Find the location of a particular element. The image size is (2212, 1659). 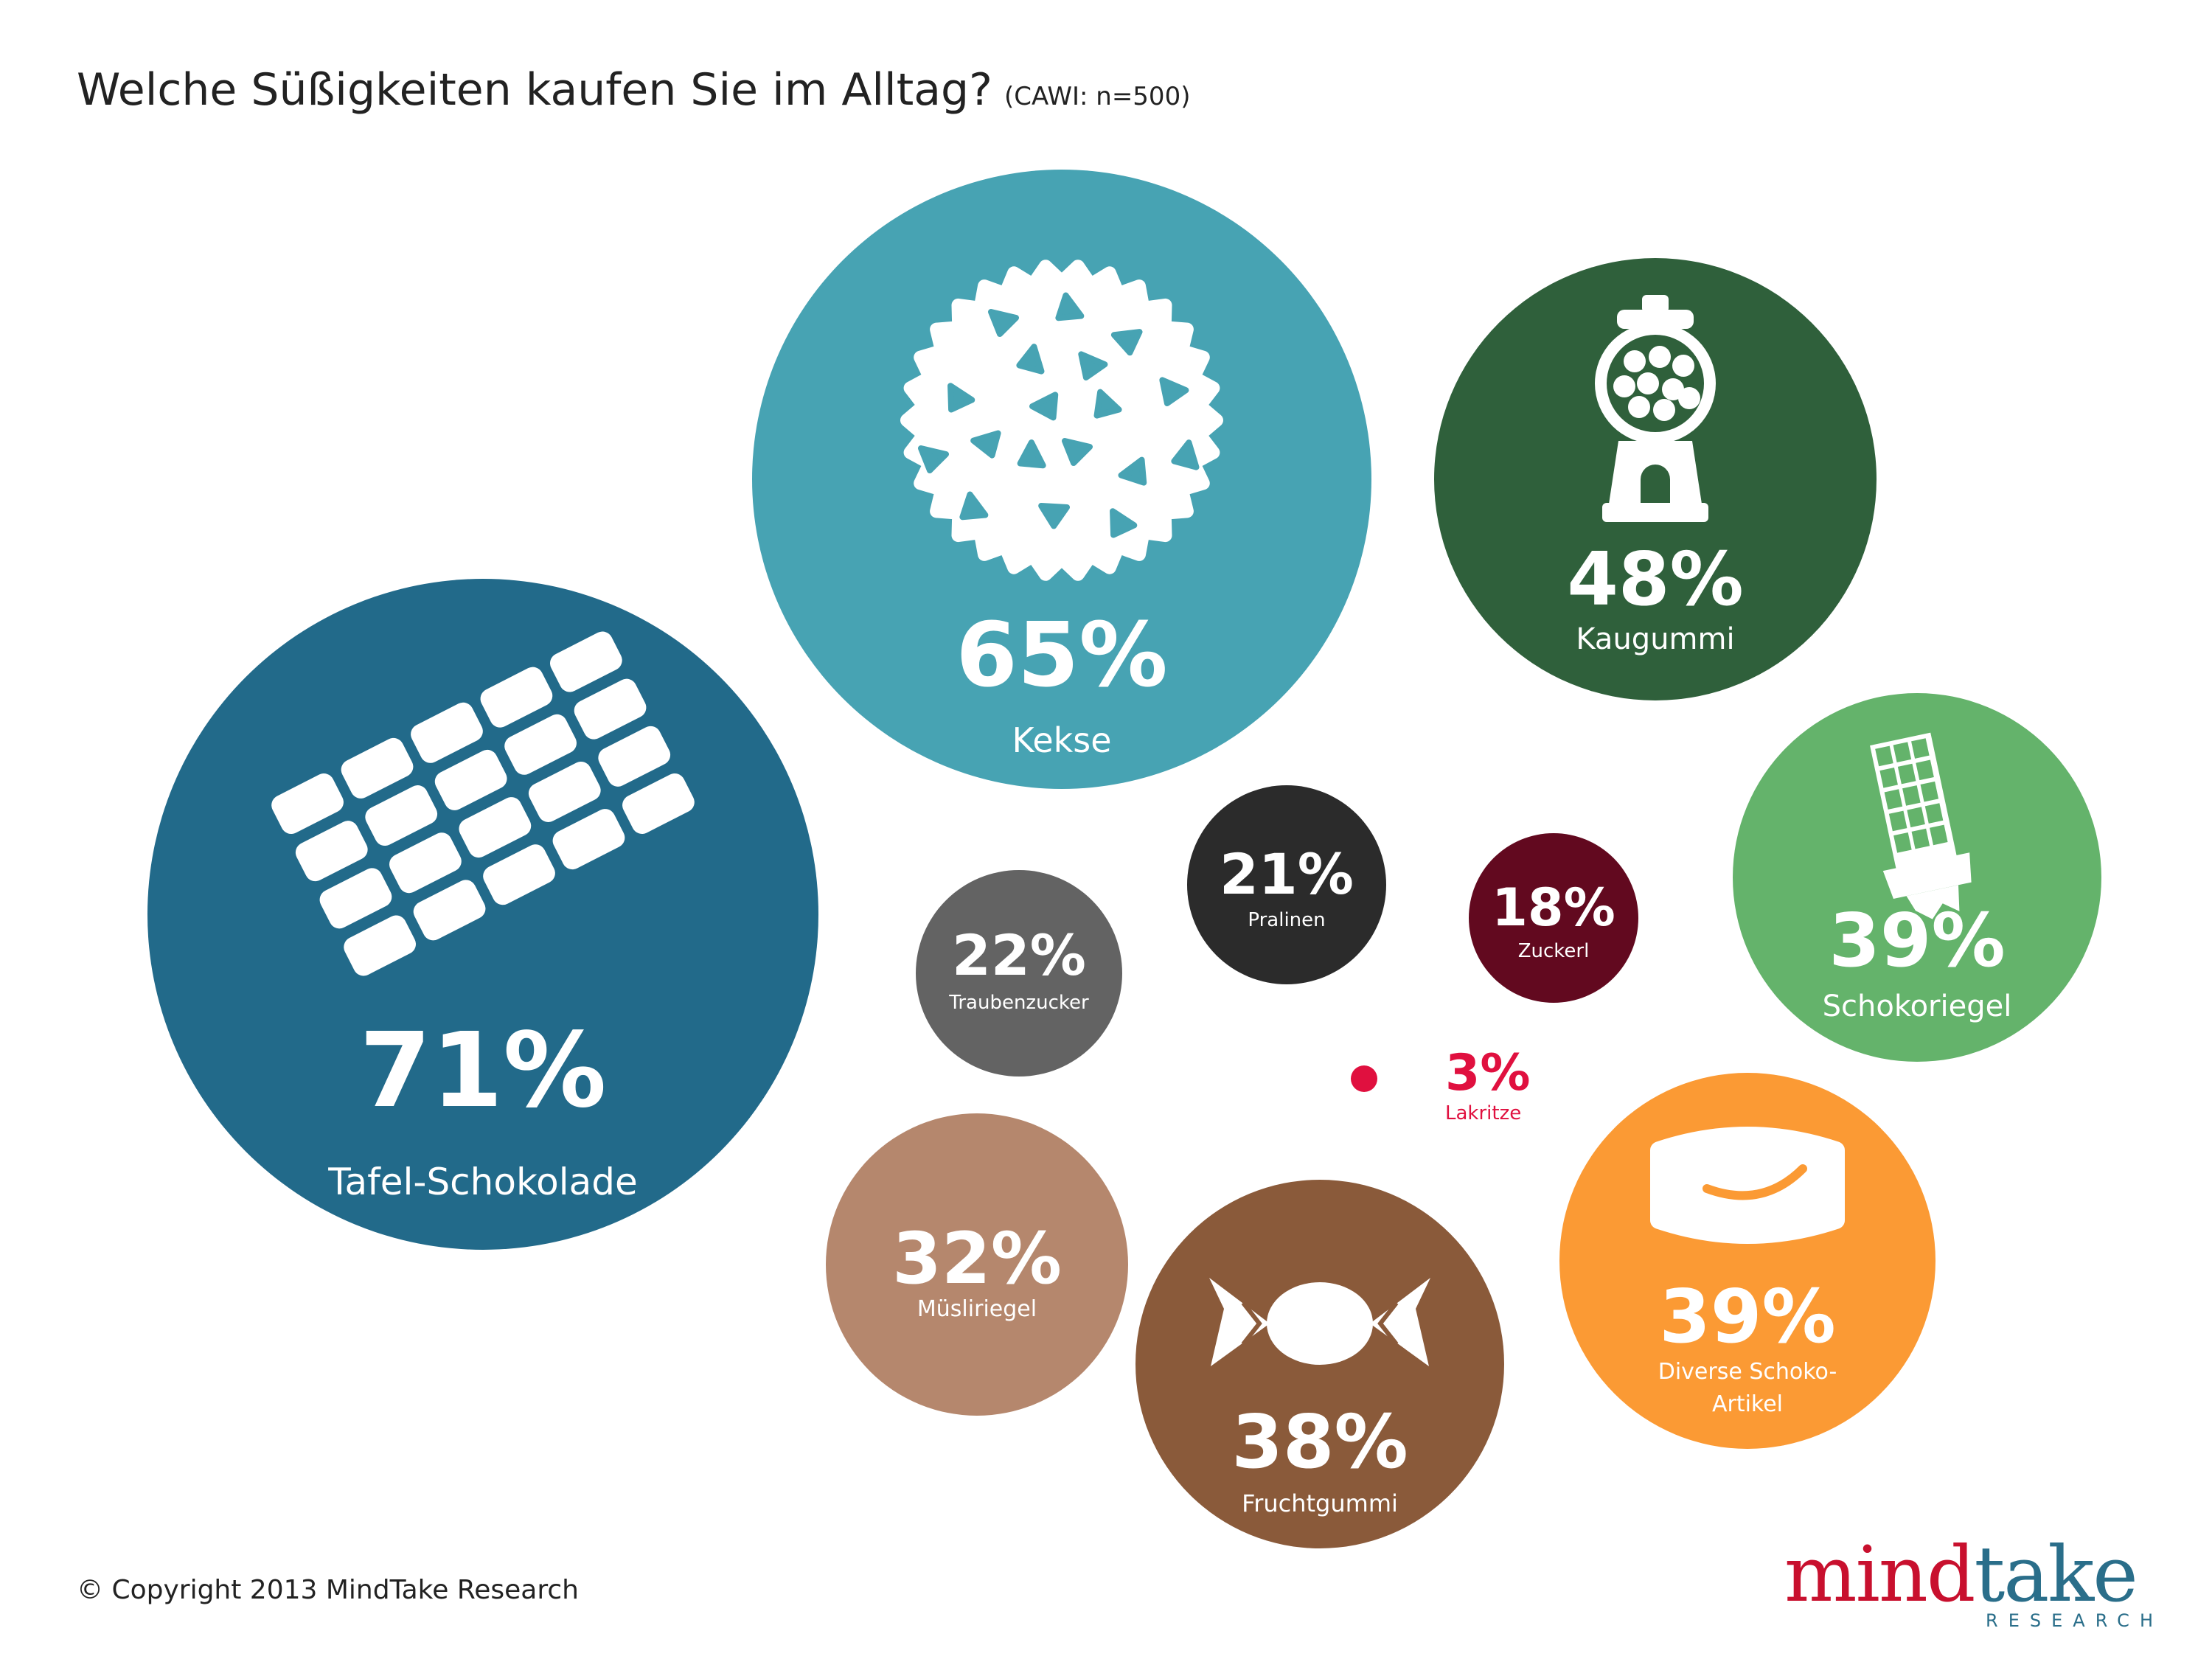

wrapped-candy-icon is located at coordinates (1319, 1322).